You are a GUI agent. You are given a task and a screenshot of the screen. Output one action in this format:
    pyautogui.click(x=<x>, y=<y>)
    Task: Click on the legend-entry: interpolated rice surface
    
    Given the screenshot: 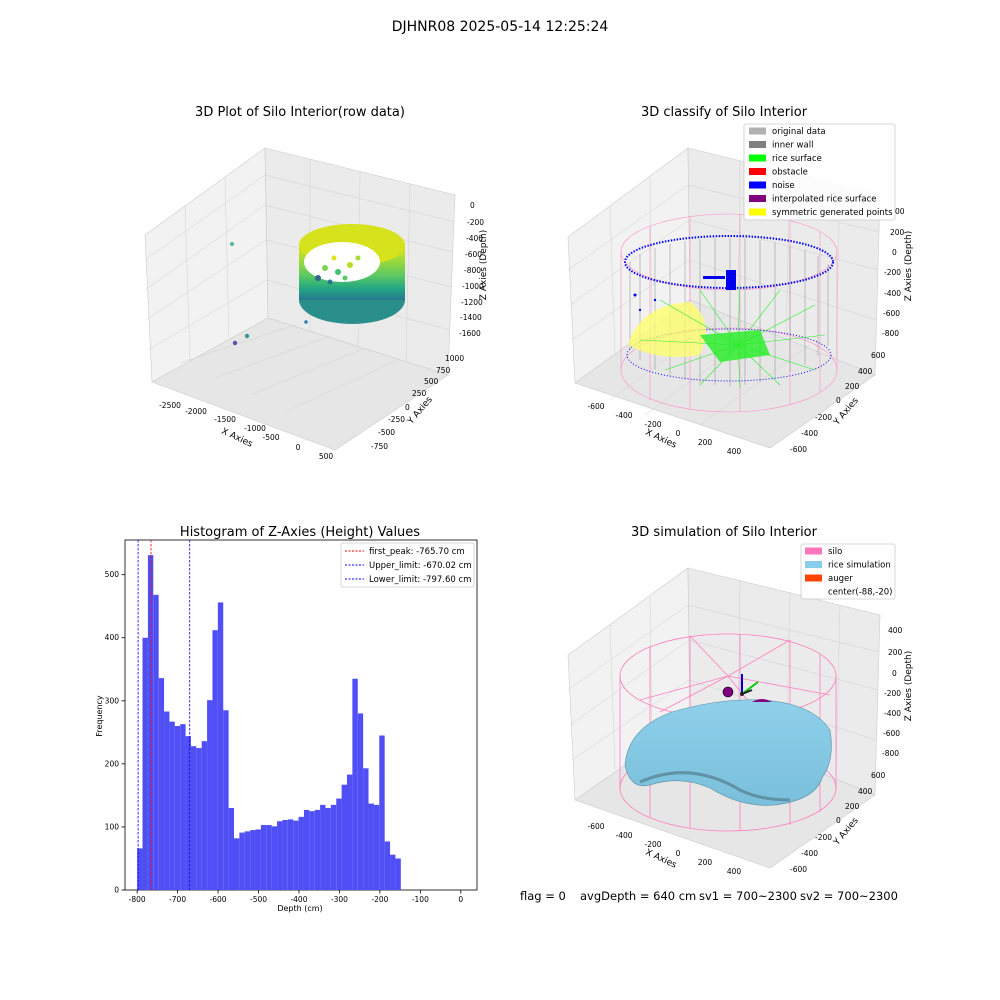 What is the action you would take?
    pyautogui.click(x=813, y=200)
    